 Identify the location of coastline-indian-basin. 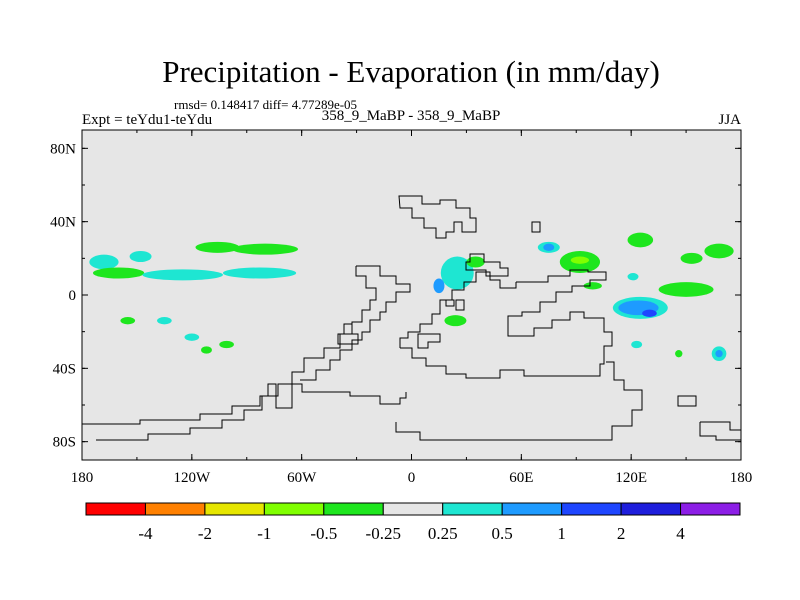
(506, 324).